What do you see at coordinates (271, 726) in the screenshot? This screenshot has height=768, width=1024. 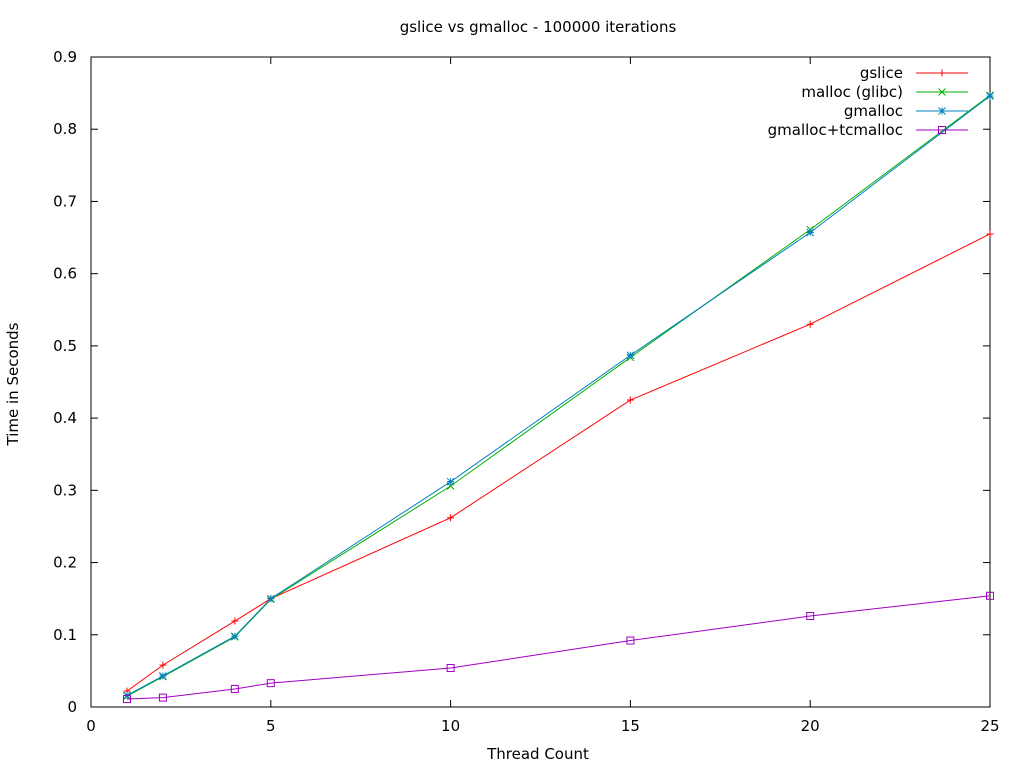 I see `x-tick-label: 5` at bounding box center [271, 726].